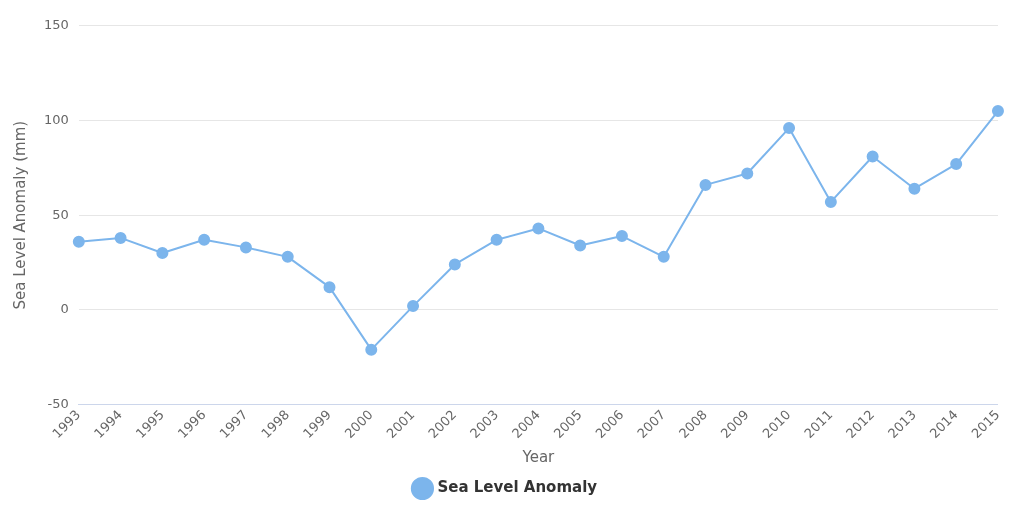 The height and width of the screenshot is (514, 1020). I want to click on y-tick-label: -50, so click(58, 403).